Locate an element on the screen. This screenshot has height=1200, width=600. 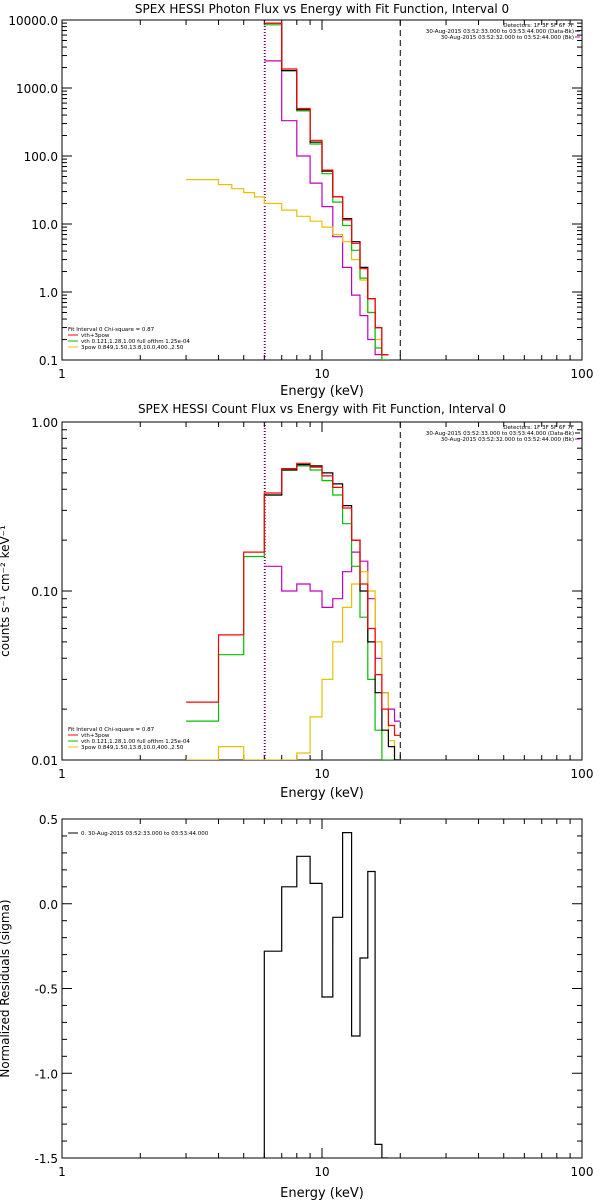
series-residuals is located at coordinates (326, 995).